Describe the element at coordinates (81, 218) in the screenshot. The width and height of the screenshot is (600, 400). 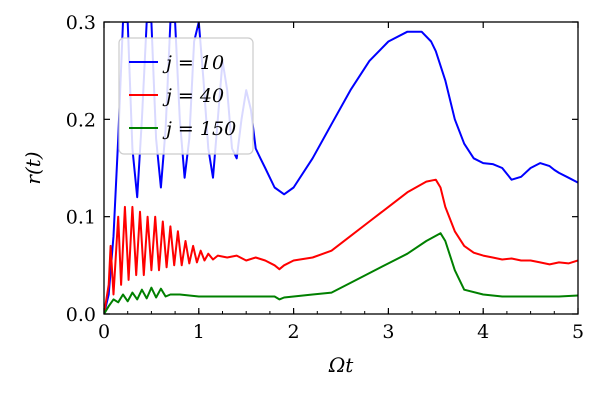
I see `y-tick-label: 0.1` at that location.